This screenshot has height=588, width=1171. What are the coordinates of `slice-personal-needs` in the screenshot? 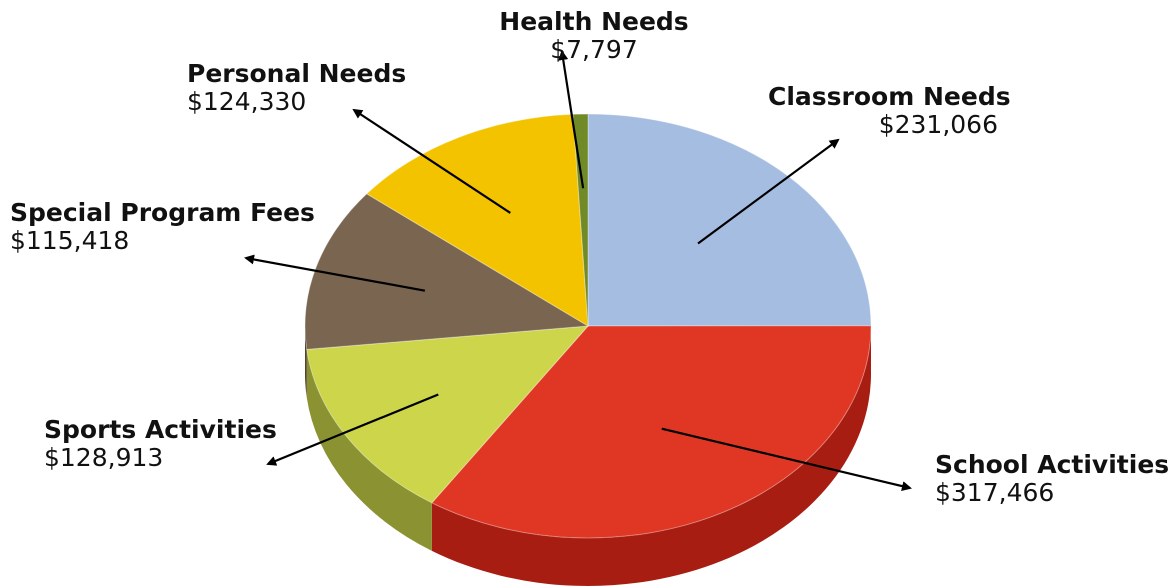 It's located at (477, 220).